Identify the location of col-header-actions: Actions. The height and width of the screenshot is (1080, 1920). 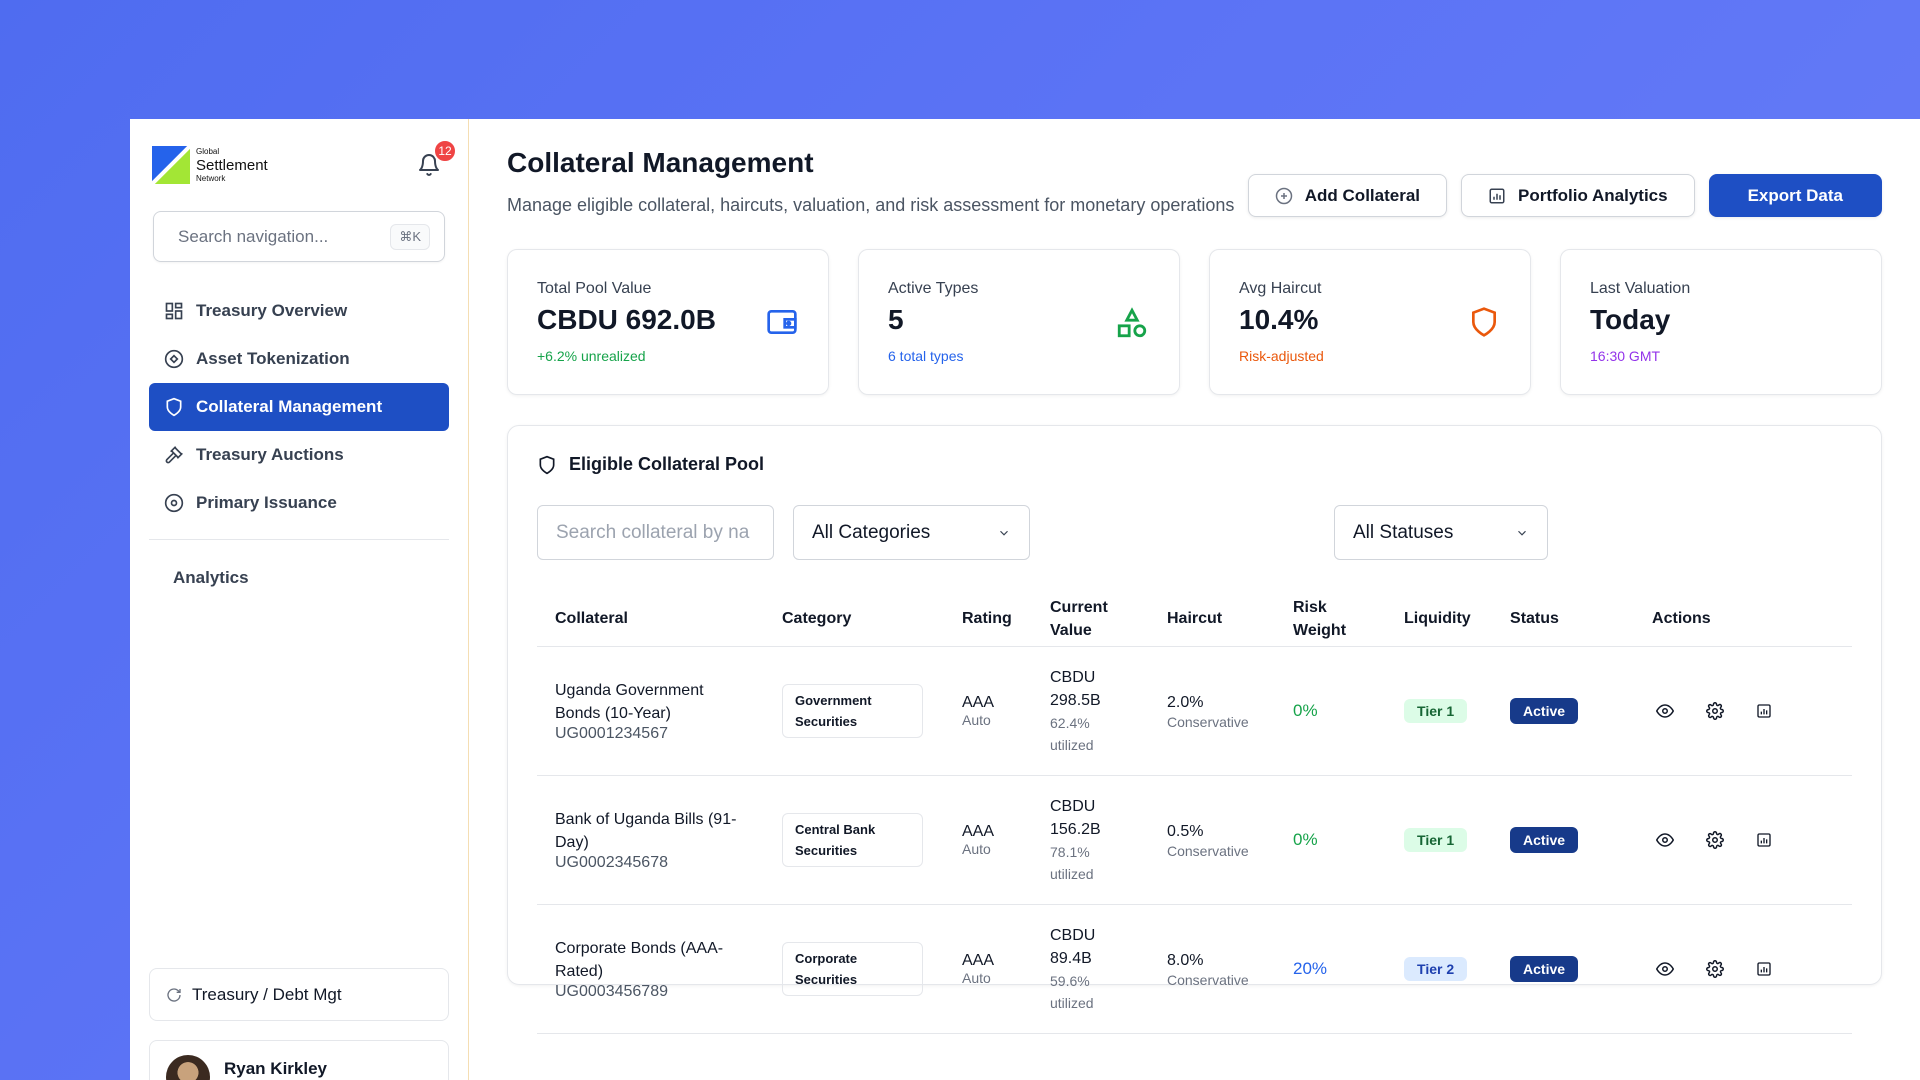
(1743, 619).